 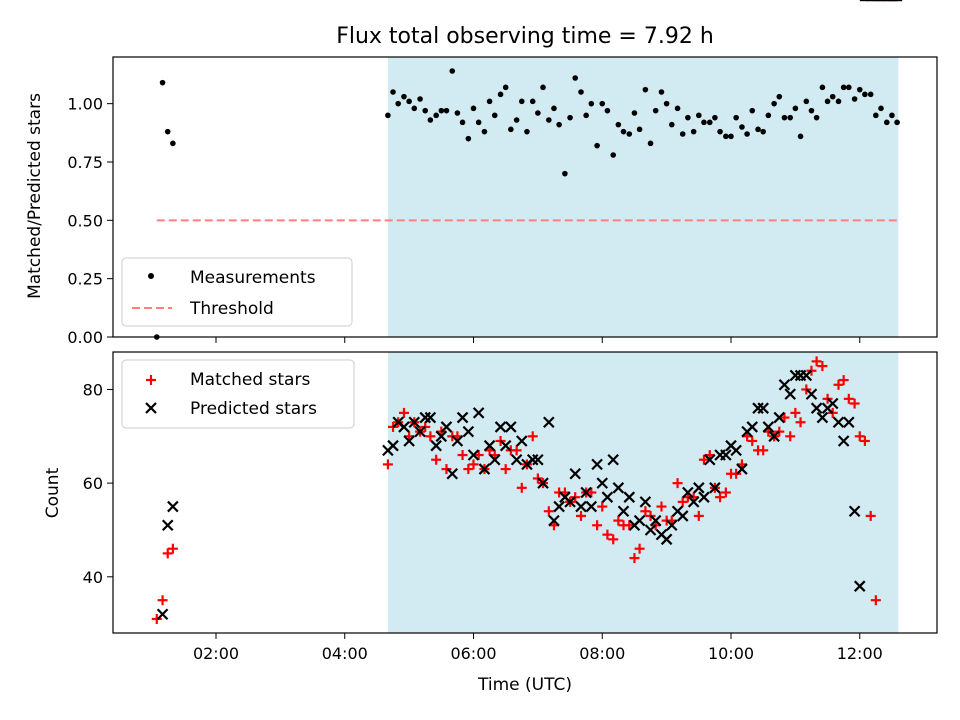 What do you see at coordinates (151, 380) in the screenshot?
I see `legend-marker-matched` at bounding box center [151, 380].